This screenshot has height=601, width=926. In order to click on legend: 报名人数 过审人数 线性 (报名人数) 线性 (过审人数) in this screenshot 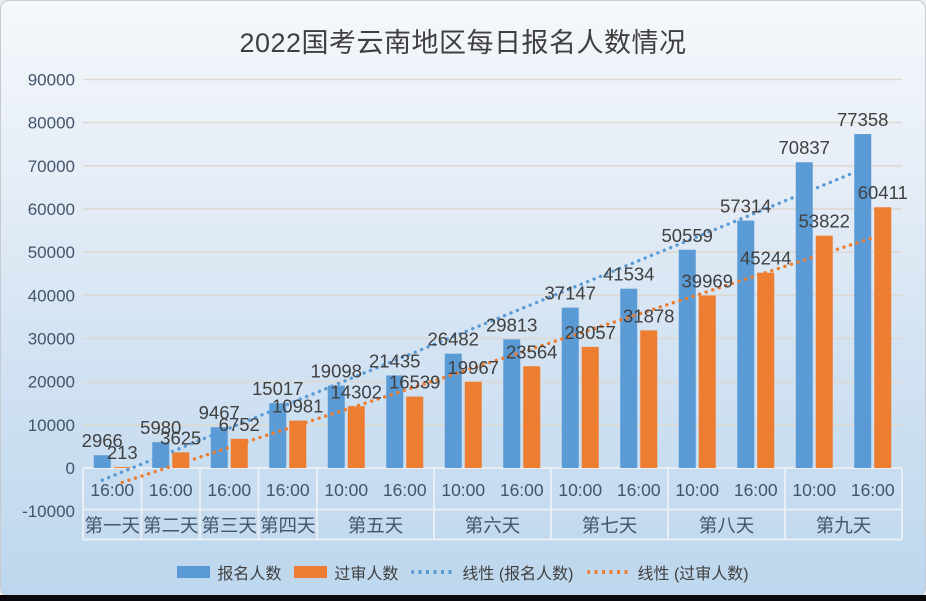, I will do `click(463, 572)`.